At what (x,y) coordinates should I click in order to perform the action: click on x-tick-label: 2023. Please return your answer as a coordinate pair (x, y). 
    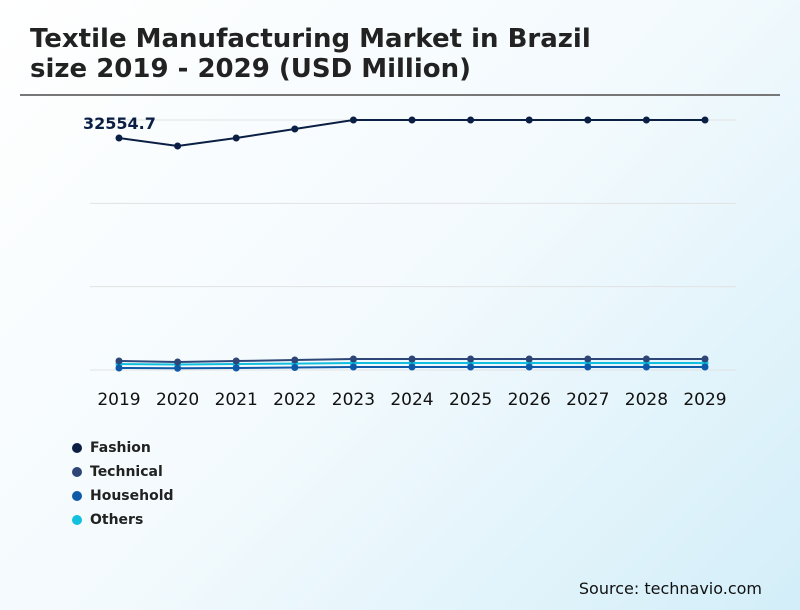
    Looking at the image, I should click on (353, 400).